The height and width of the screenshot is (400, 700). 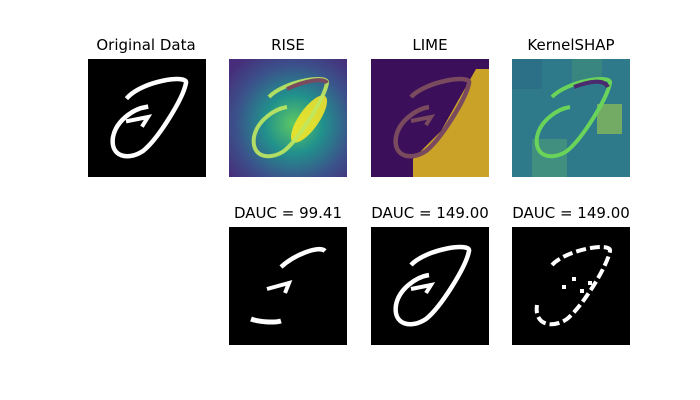 I want to click on rise-masked-digit-image, so click(x=288, y=286).